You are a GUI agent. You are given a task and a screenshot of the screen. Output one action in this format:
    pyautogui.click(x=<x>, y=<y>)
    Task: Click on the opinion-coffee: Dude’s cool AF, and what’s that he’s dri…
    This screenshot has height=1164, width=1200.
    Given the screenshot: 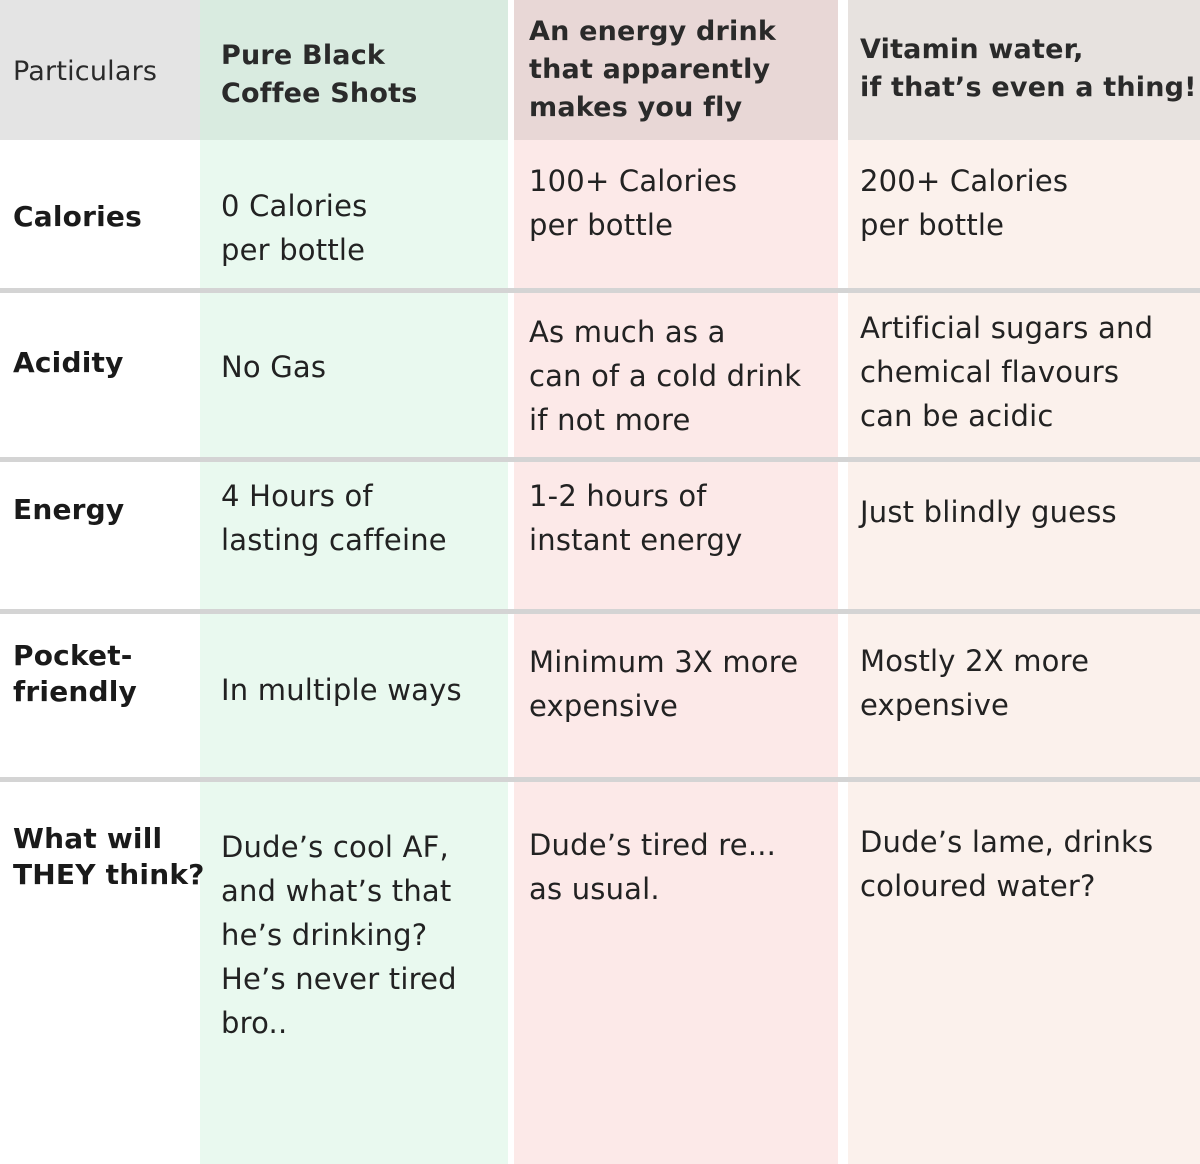 What is the action you would take?
    pyautogui.click(x=339, y=935)
    